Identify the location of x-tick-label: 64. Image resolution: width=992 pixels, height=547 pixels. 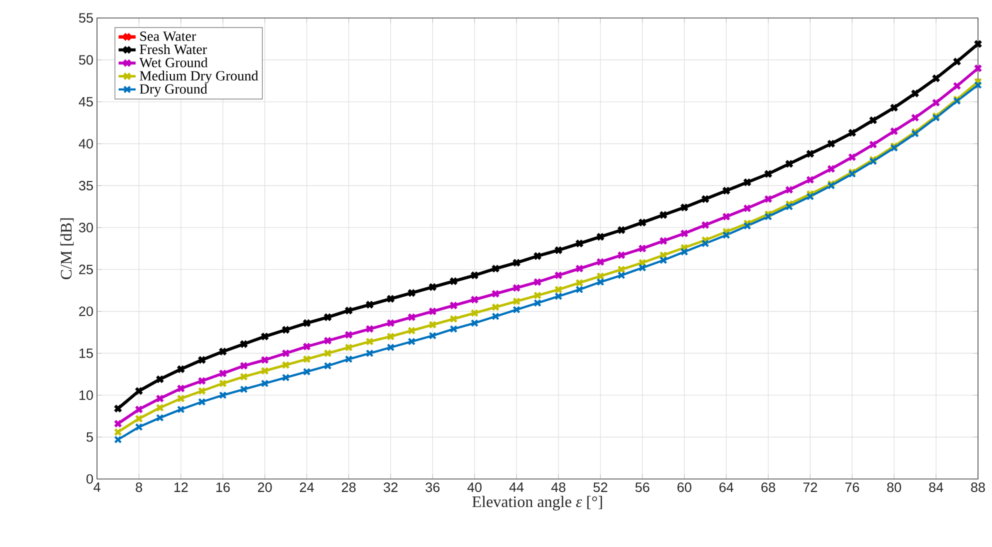
(726, 487).